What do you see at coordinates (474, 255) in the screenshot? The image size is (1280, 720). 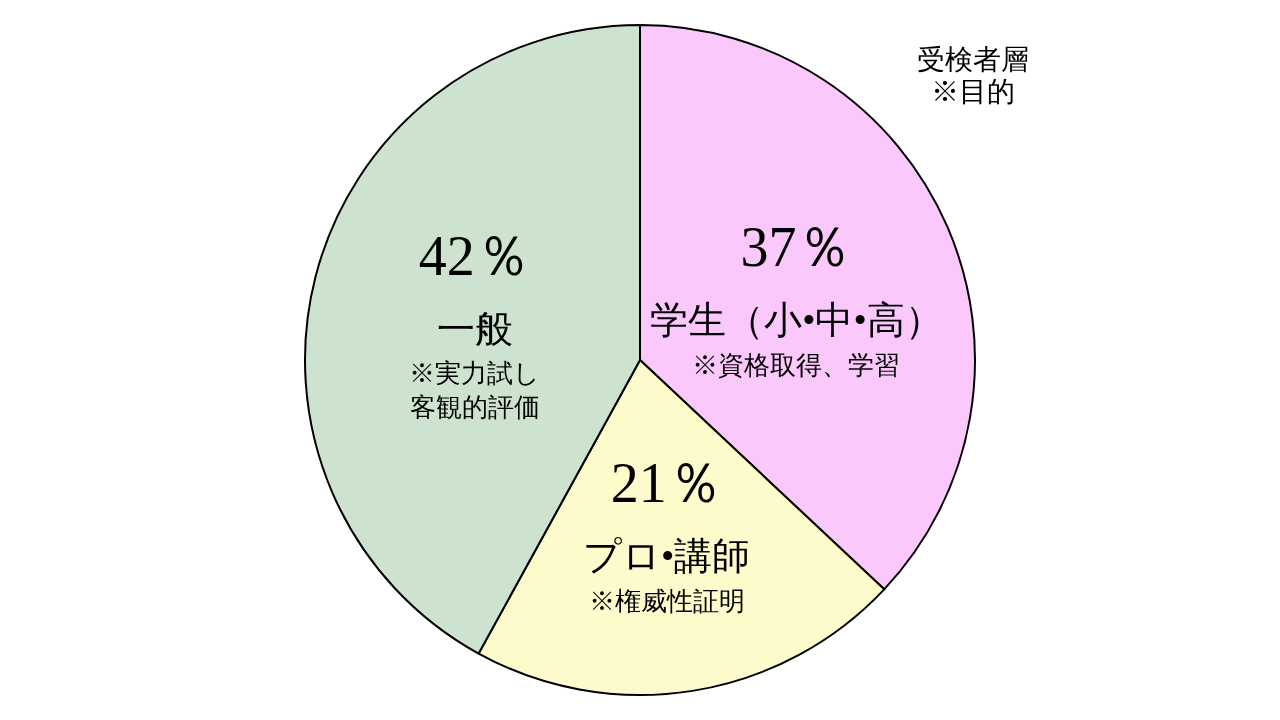 I see `data-label: 42％` at bounding box center [474, 255].